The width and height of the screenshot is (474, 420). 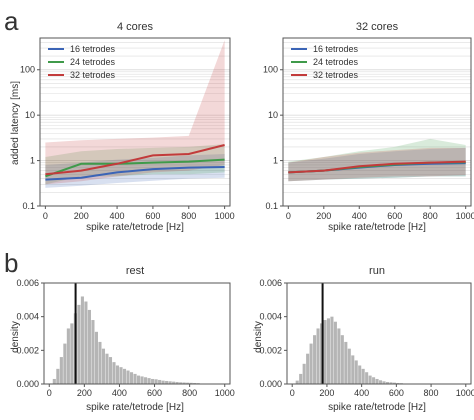 What do you see at coordinates (11, 263) in the screenshot?
I see `panel-label-b: b` at bounding box center [11, 263].